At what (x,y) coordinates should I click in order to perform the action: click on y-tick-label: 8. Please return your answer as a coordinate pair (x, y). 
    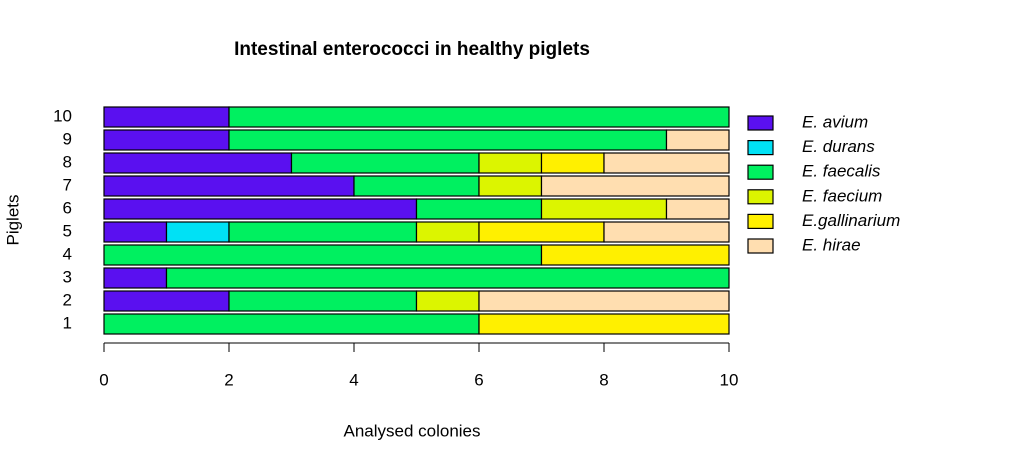
    Looking at the image, I should click on (67, 161).